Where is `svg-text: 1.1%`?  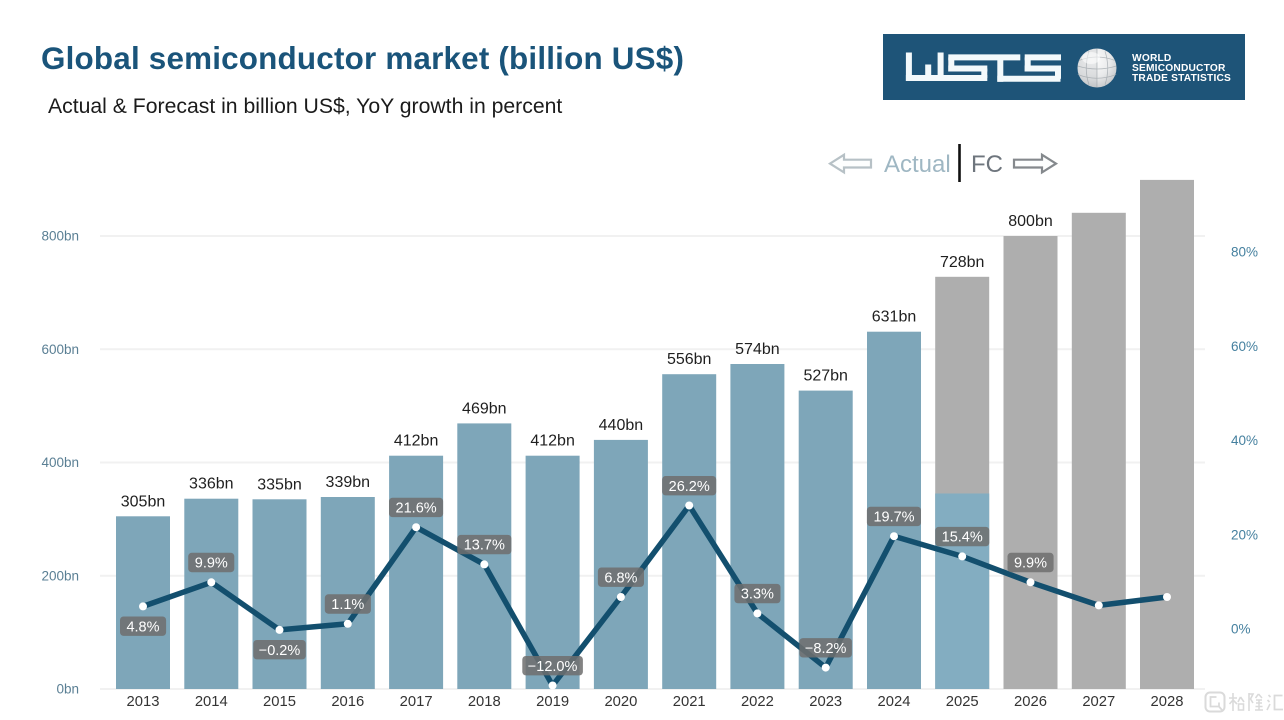
svg-text: 1.1% is located at coordinates (347, 605).